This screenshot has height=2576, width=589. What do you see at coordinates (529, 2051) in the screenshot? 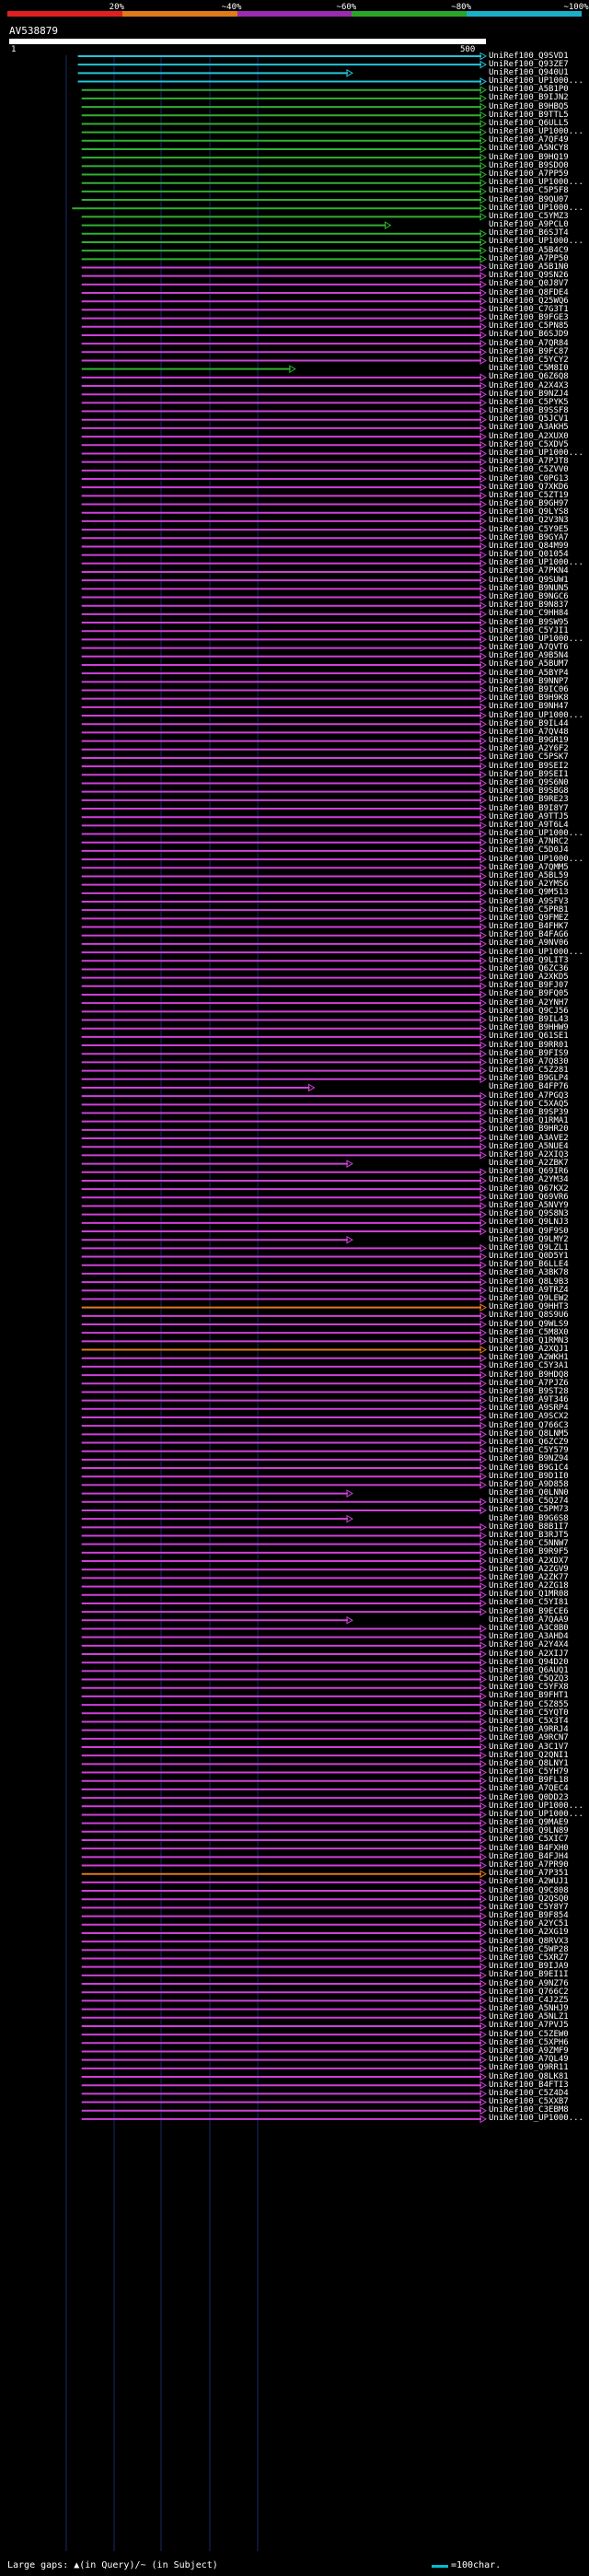
I see `hit-label: UniRef100_A9ZMF9` at bounding box center [529, 2051].